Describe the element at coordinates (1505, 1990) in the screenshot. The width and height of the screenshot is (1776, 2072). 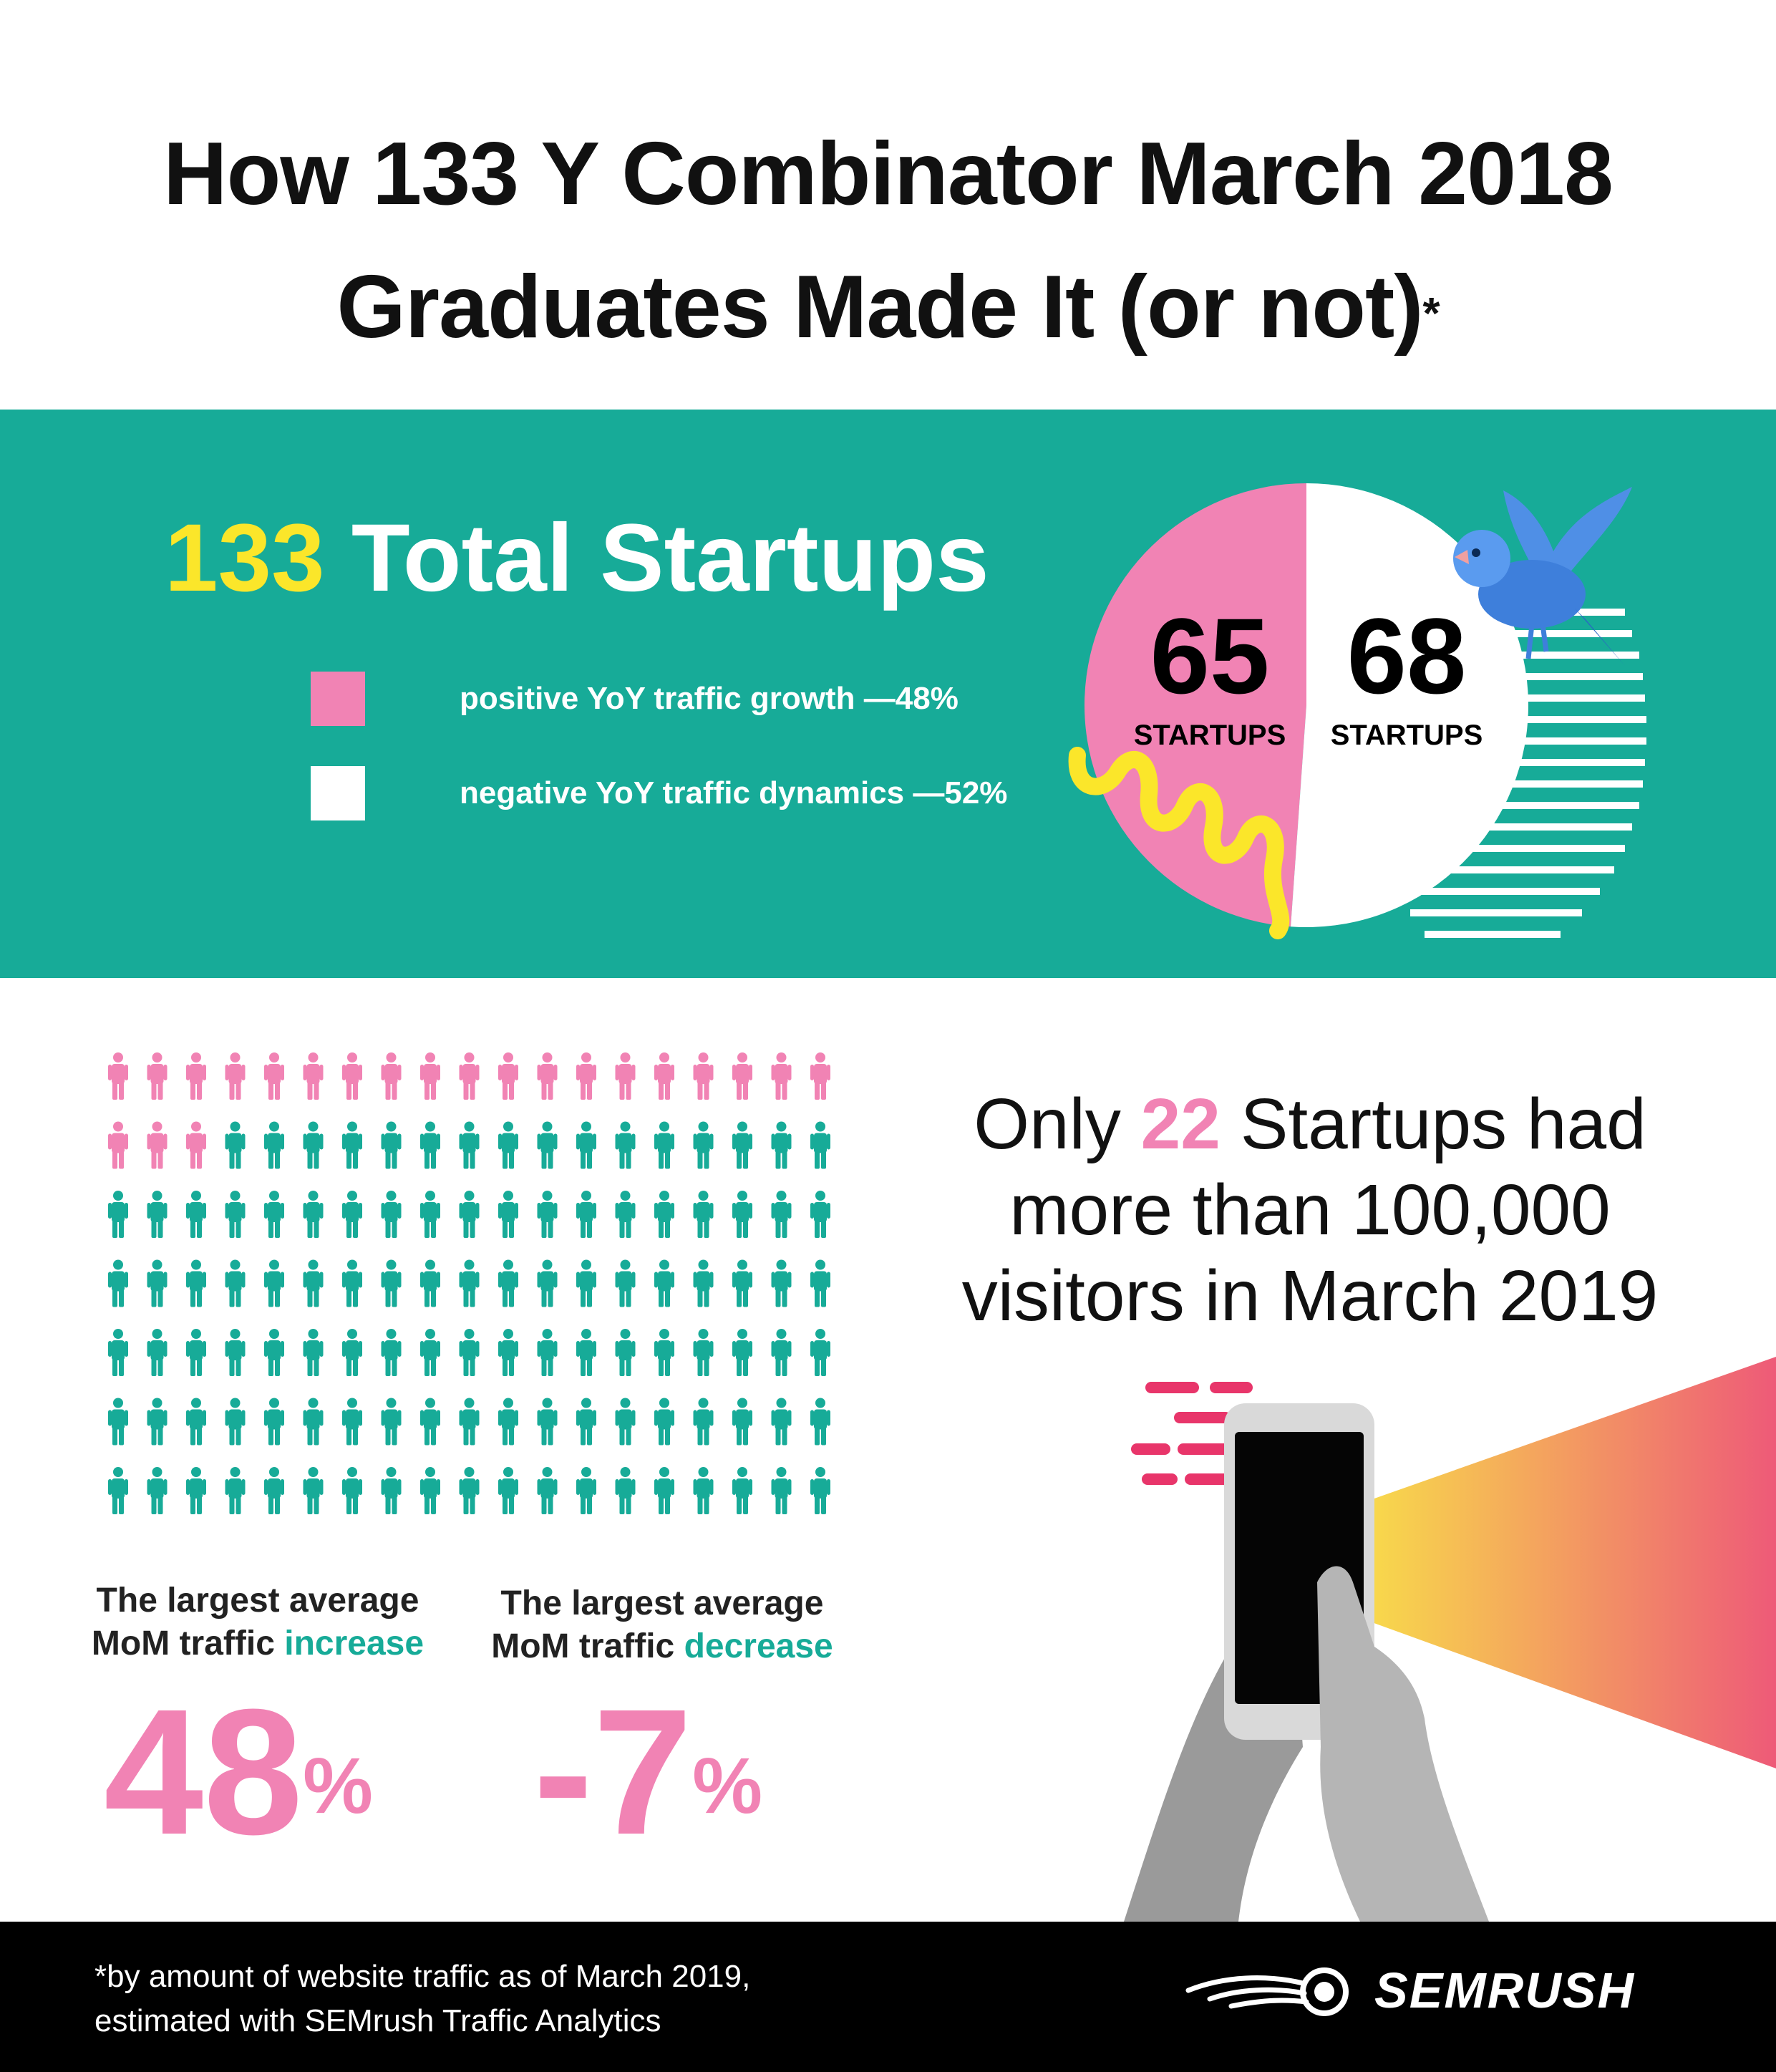
I see `brand-name: SEMRUSH` at that location.